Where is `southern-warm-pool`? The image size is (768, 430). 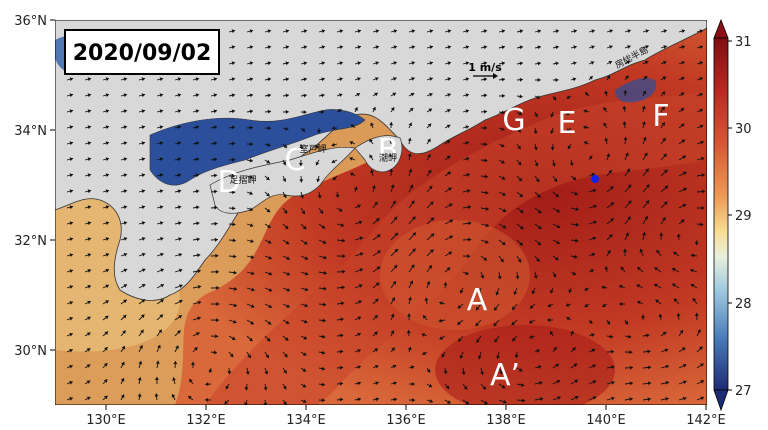 southern-warm-pool is located at coordinates (525, 365).